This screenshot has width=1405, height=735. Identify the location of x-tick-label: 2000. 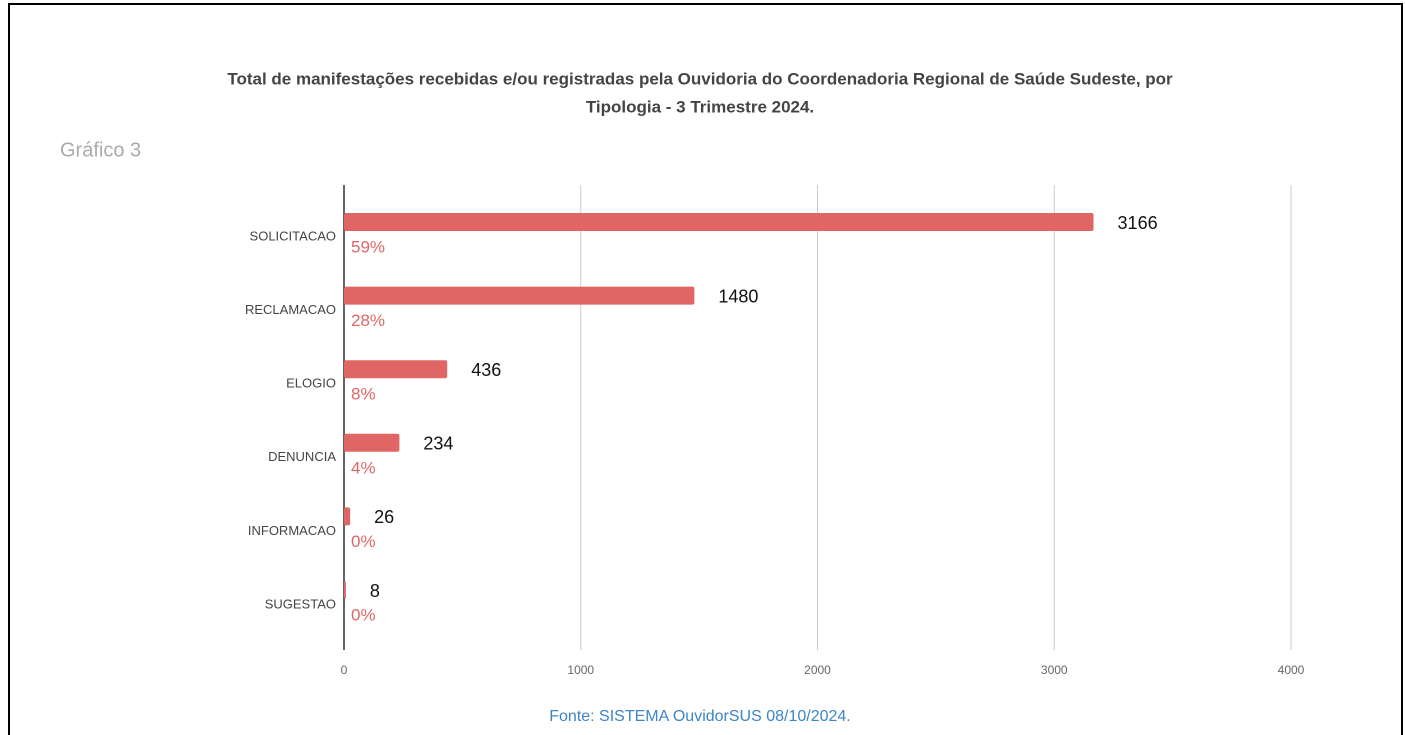
(817, 670).